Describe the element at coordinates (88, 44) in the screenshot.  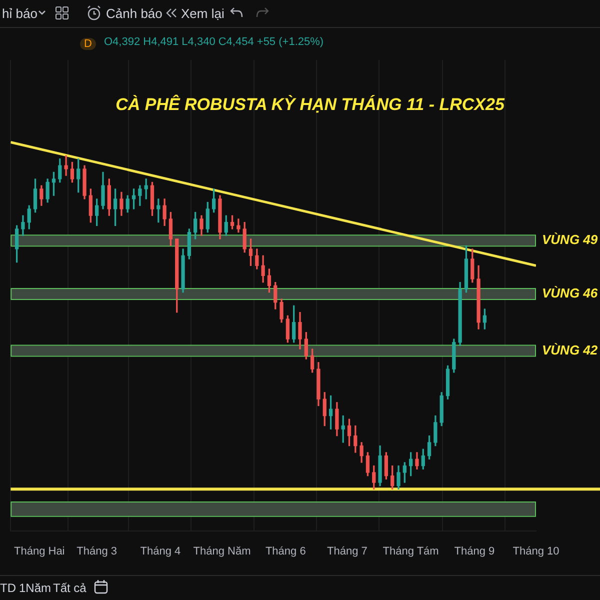
I see `text: D` at that location.